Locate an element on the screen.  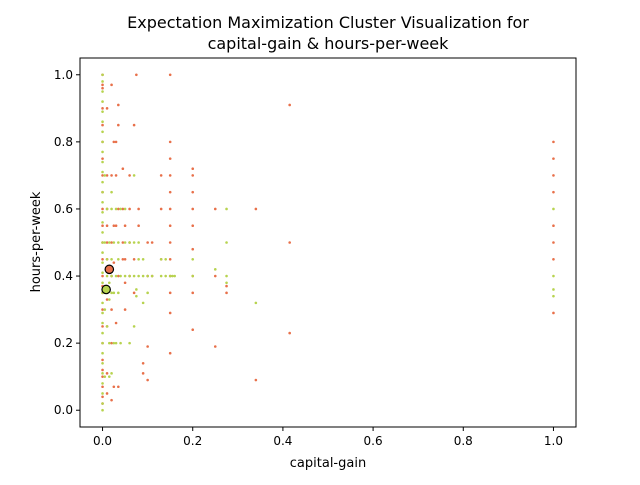
x-tick-label: 0.2 is located at coordinates (192, 441).